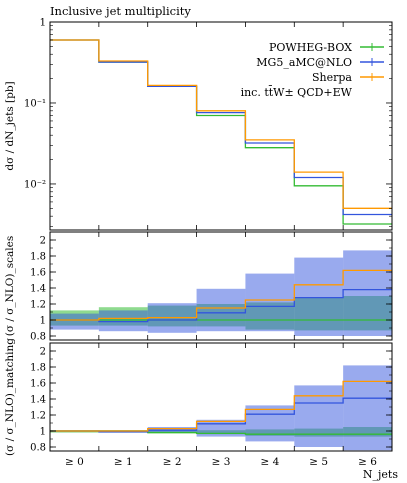  What do you see at coordinates (43, 23) in the screenshot?
I see `main-ytick-label-0: 1` at bounding box center [43, 23].